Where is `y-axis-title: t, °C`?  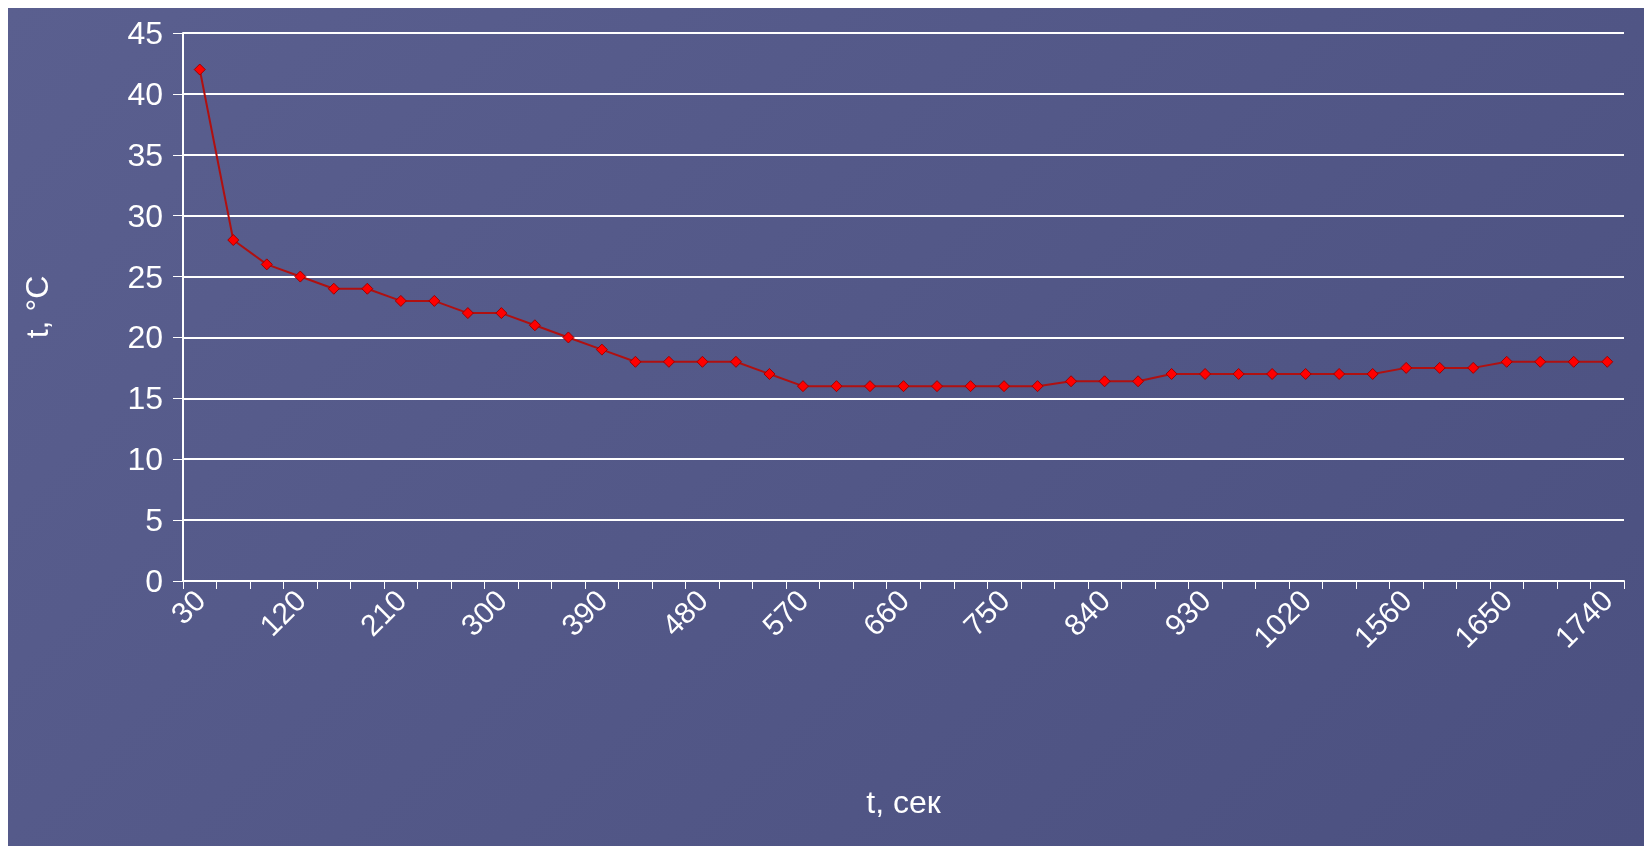
y-axis-title: t, °C is located at coordinates (37, 307).